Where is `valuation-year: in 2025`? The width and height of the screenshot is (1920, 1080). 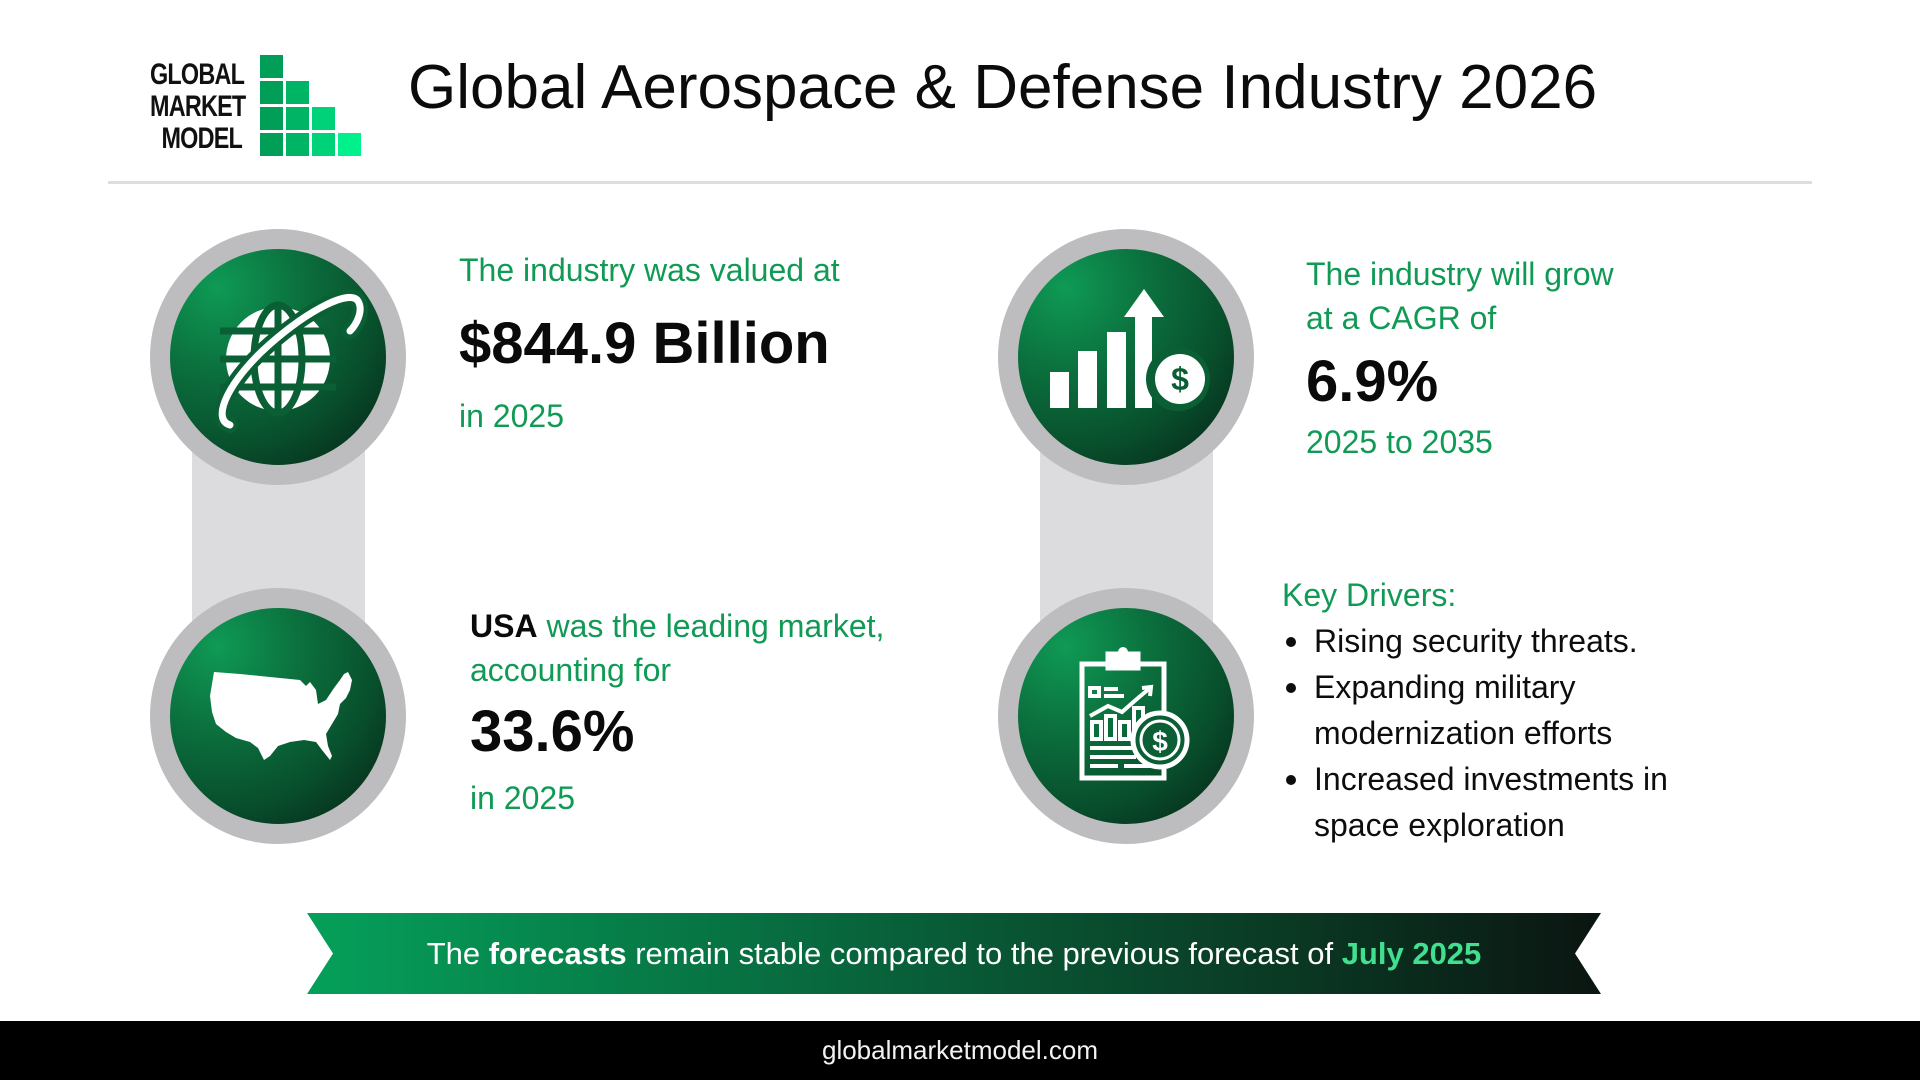 valuation-year: in 2025 is located at coordinates (511, 416).